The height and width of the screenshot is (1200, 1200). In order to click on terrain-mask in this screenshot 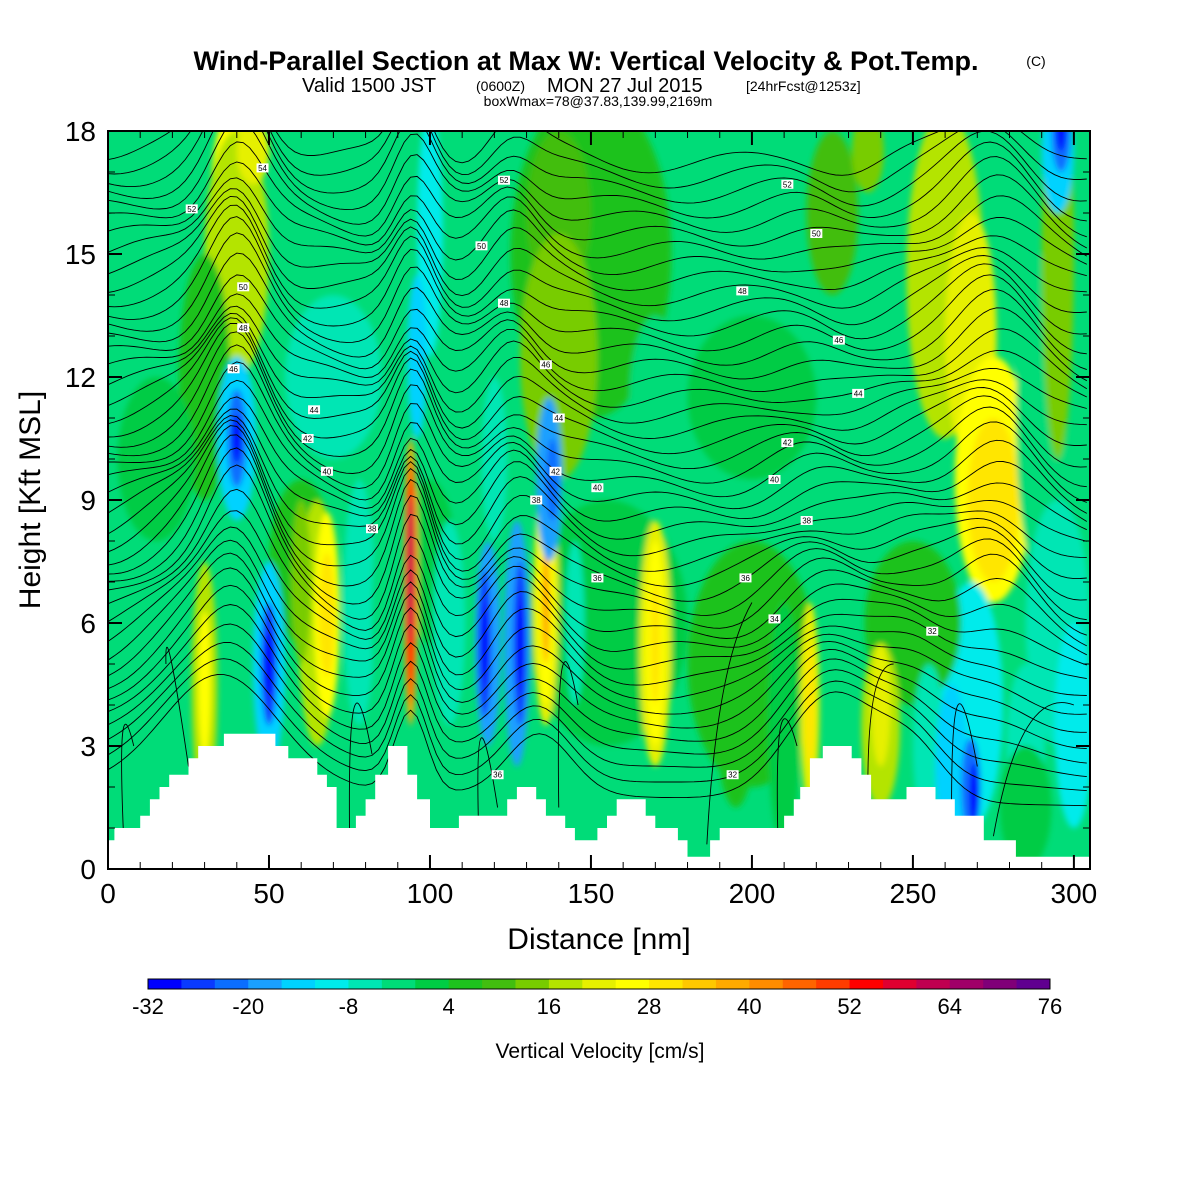, I will do `click(599, 801)`.